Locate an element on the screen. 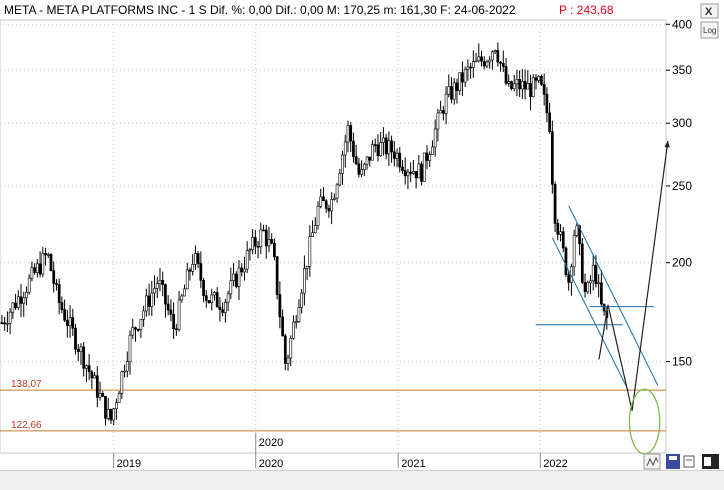 This screenshot has height=490, width=724. print-icon is located at coordinates (689, 461).